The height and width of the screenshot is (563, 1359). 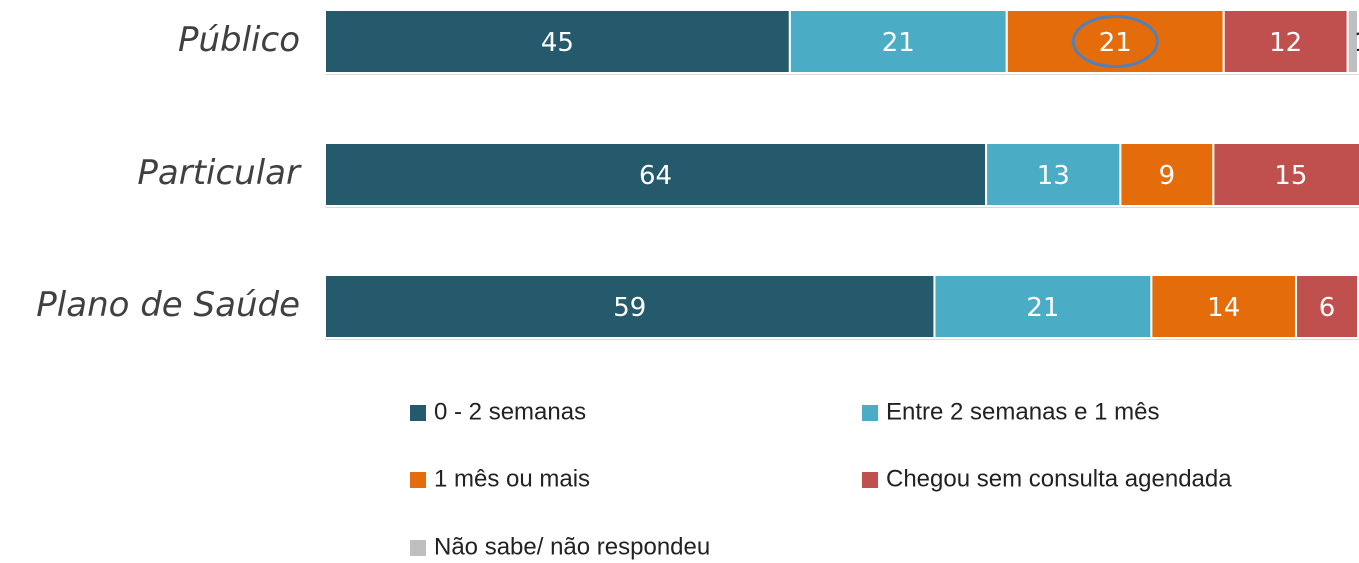 What do you see at coordinates (572, 546) in the screenshot?
I see `legend-label: Não sabe/ não respondeu` at bounding box center [572, 546].